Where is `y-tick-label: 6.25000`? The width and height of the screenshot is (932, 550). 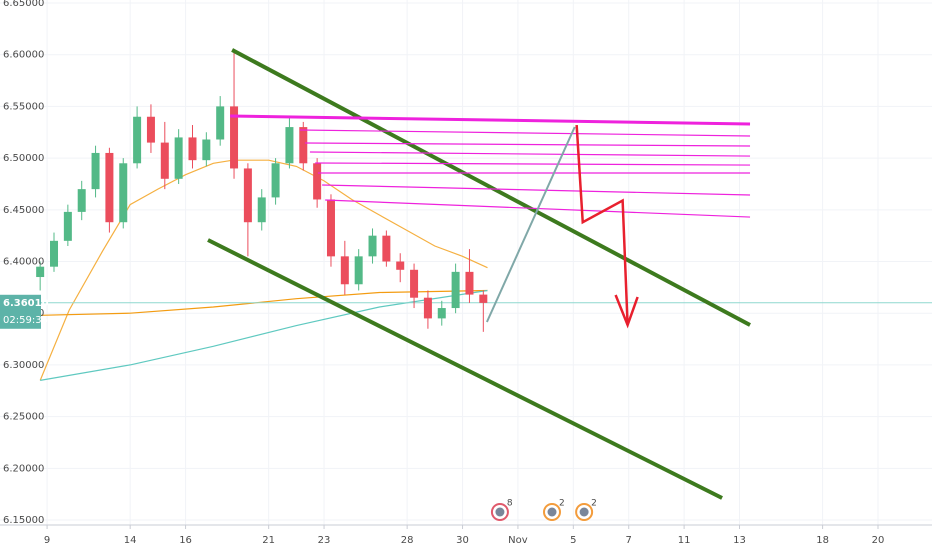 y-tick-label: 6.25000 is located at coordinates (23, 417).